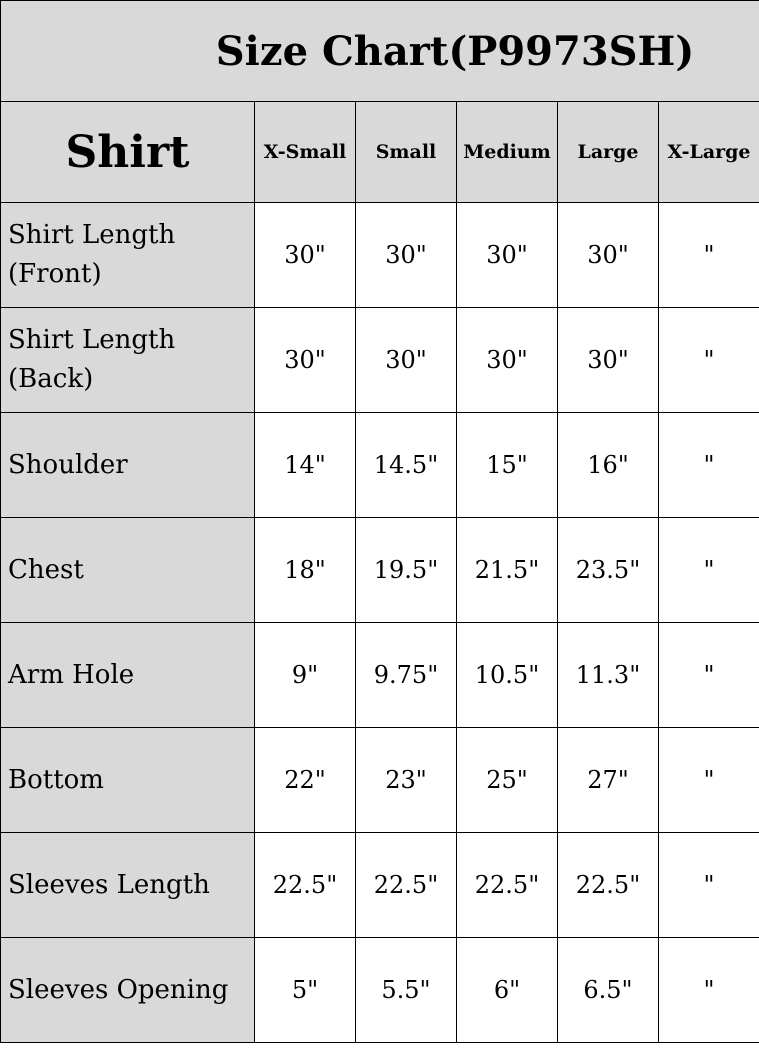 Image resolution: width=759 pixels, height=1052 pixels. Describe the element at coordinates (305, 570) in the screenshot. I see `measurement-value: 18"` at that location.